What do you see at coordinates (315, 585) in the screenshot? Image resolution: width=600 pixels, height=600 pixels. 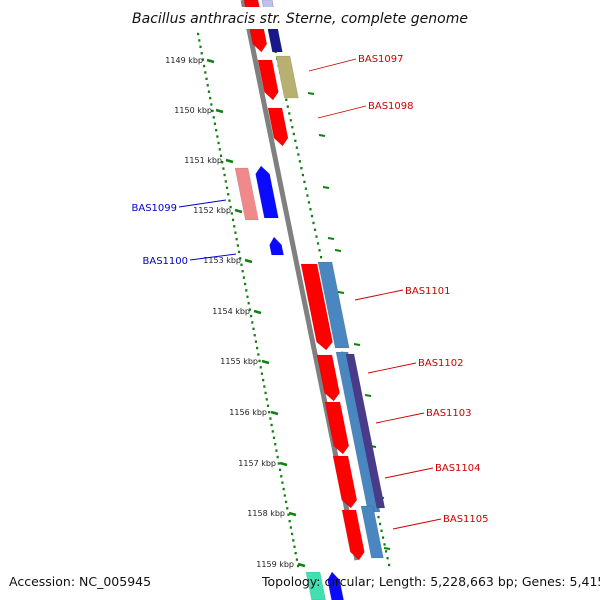 I see `cds-block-teal` at bounding box center [315, 585].